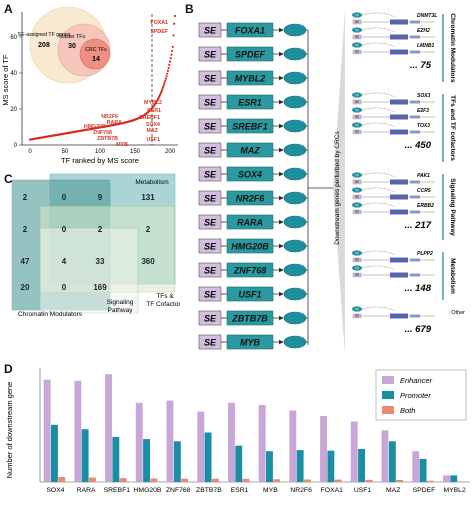 This screenshot has width=474, height=516. Describe the element at coordinates (13, 74) in the screenshot. I see `y-tick-40: 40` at that location.